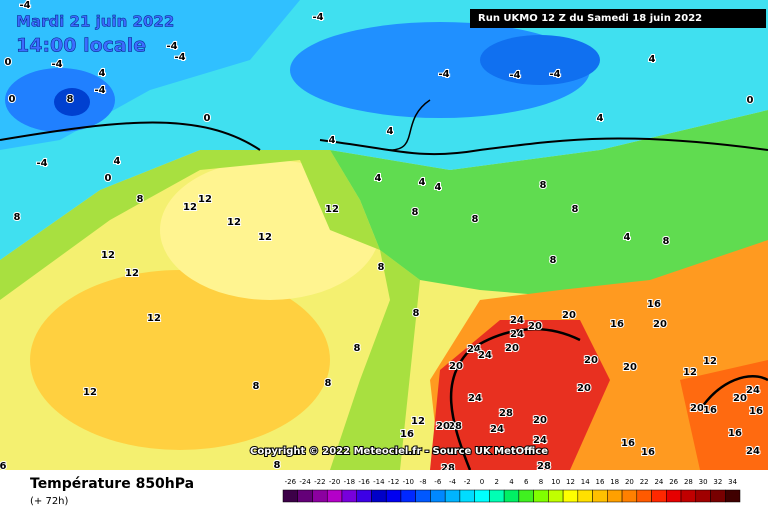 The height and width of the screenshot is (512, 768). I want to click on scale-label: -2, so click(467, 482).